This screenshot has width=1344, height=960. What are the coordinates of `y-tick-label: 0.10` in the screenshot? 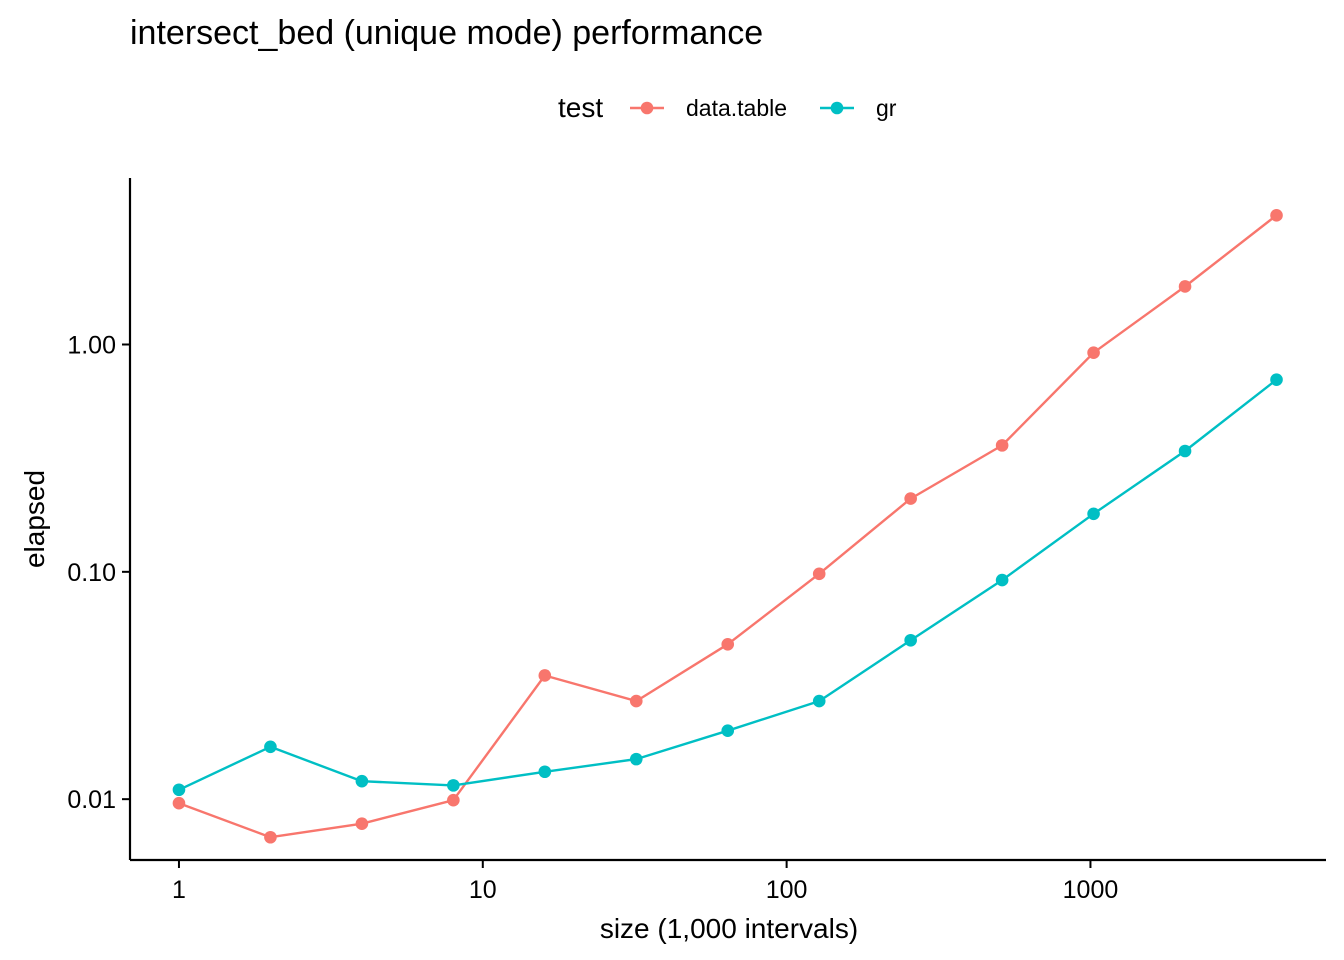 It's located at (91, 573).